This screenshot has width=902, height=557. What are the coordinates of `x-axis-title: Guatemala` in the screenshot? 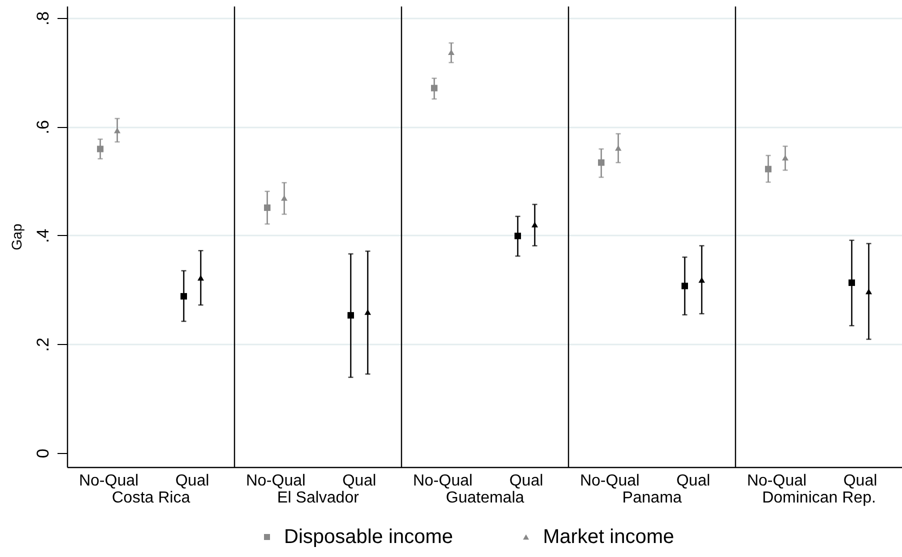 It's located at (485, 498).